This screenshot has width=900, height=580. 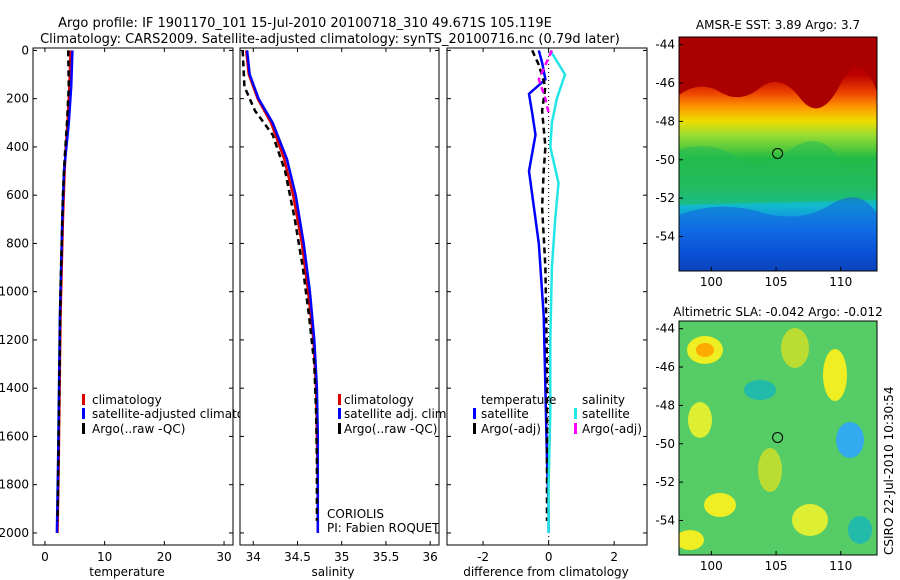 I want to click on sla-map-axes: 100 105 110 -44 -46 -48 -50 -52 -54, so click(x=753, y=447).